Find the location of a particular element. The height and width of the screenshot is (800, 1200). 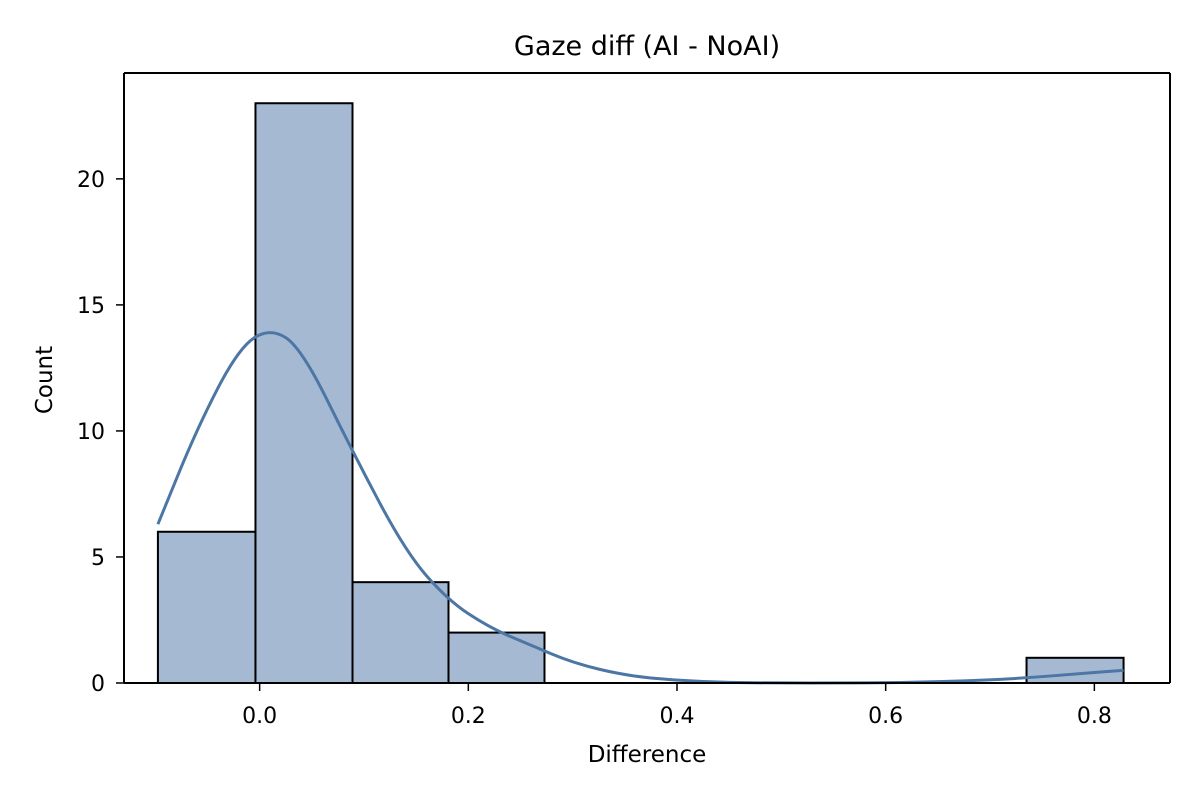

x-tick-label: 0.0 is located at coordinates (259, 716).